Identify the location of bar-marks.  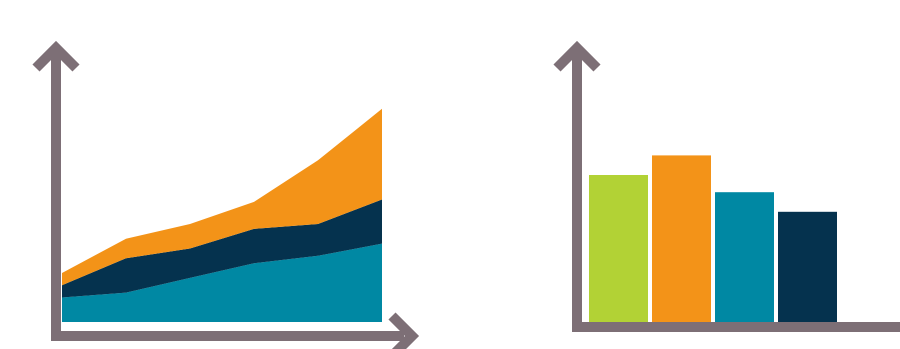
(713, 239).